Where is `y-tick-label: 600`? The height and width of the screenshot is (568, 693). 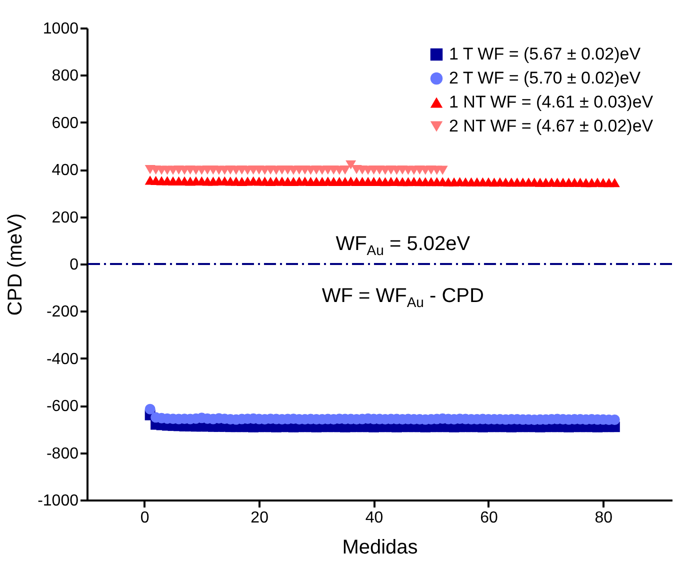
y-tick-label: 600 is located at coordinates (65, 123).